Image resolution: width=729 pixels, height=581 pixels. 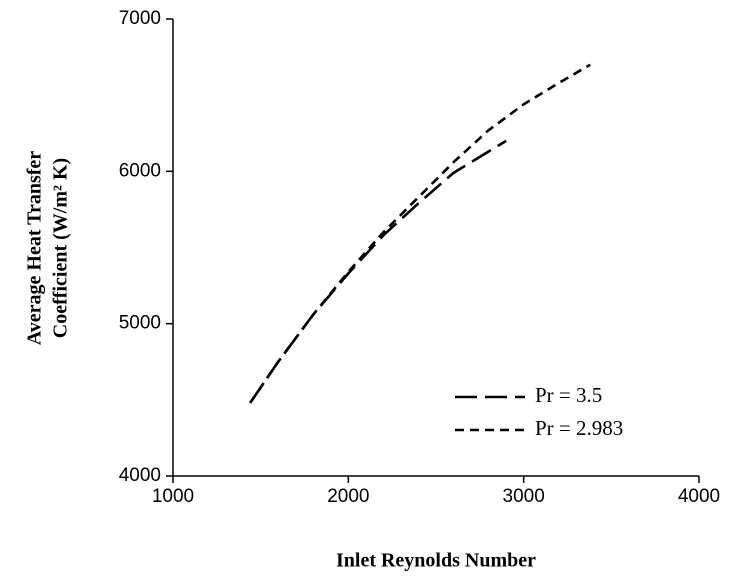 I want to click on x-tick-label: 4000, so click(x=699, y=496).